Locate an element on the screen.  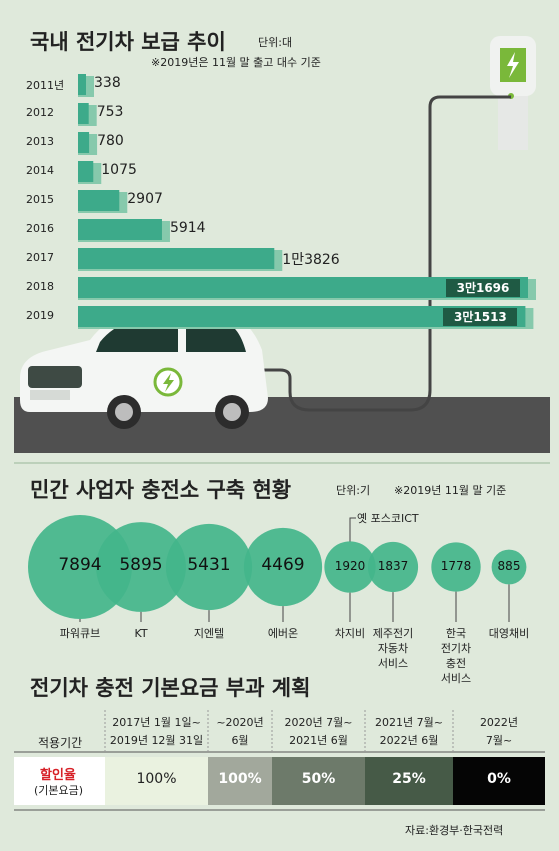
period-label: 2020년 7월~ 2021년 6월 is located at coordinates (318, 731).